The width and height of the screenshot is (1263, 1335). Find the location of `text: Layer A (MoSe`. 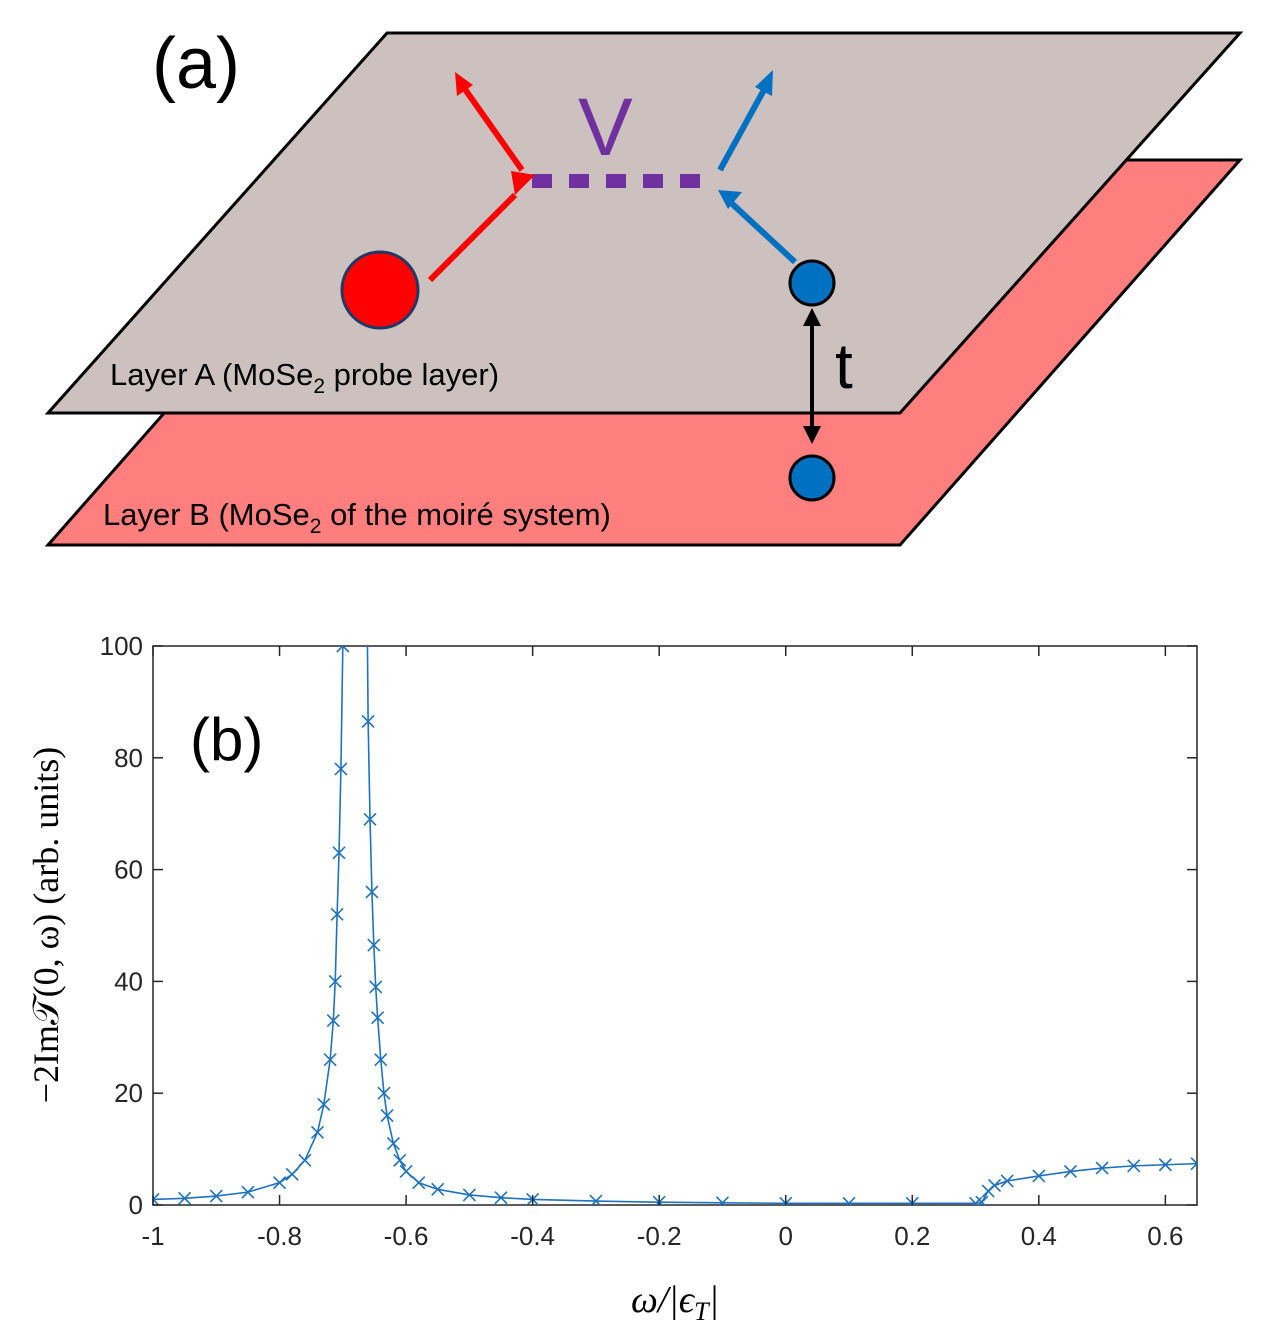

text: Layer A (MoSe is located at coordinates (211, 374).